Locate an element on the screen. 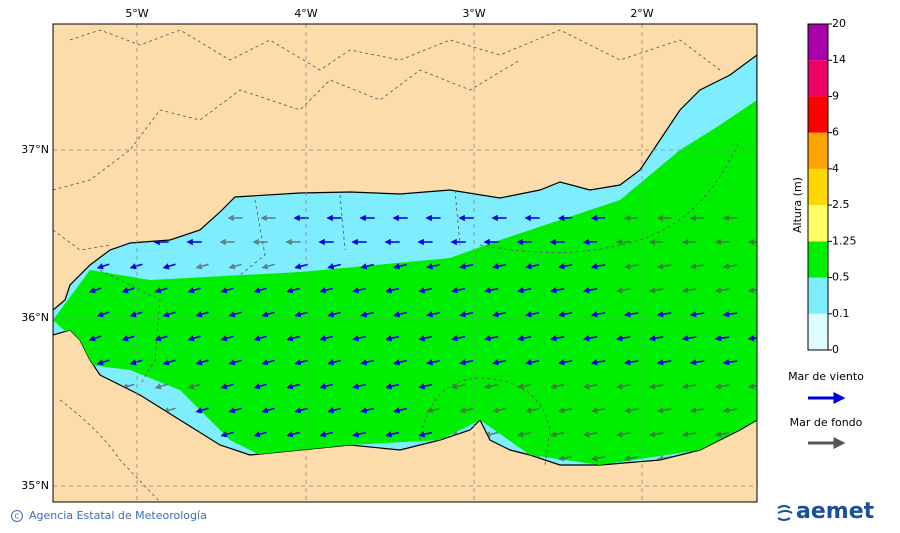 This screenshot has height=533, width=900. colorbar-tick-label: 9 is located at coordinates (835, 95).